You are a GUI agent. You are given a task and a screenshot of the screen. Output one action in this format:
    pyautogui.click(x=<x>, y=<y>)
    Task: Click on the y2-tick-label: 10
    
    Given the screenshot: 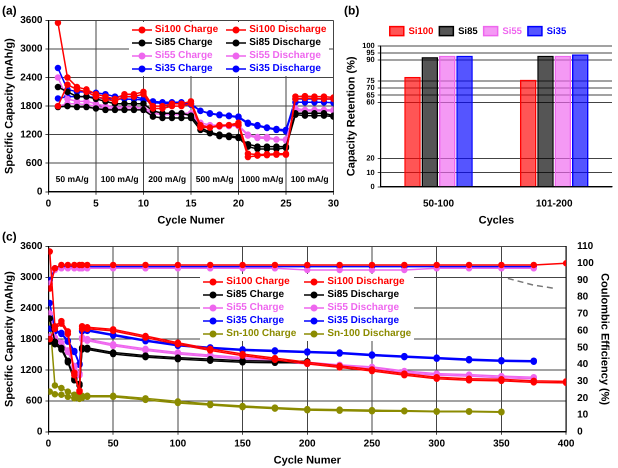 What is the action you would take?
    pyautogui.click(x=583, y=415)
    